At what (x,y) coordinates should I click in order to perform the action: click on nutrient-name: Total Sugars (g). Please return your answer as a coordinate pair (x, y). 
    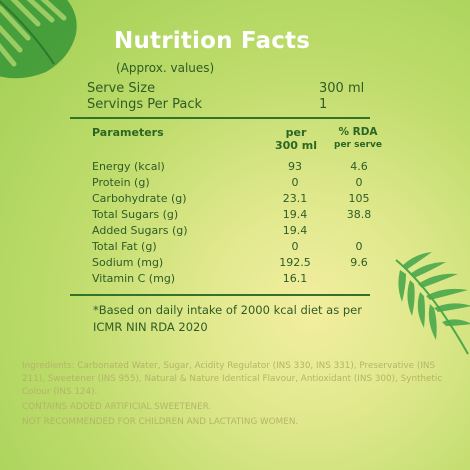
    Looking at the image, I should click on (135, 214).